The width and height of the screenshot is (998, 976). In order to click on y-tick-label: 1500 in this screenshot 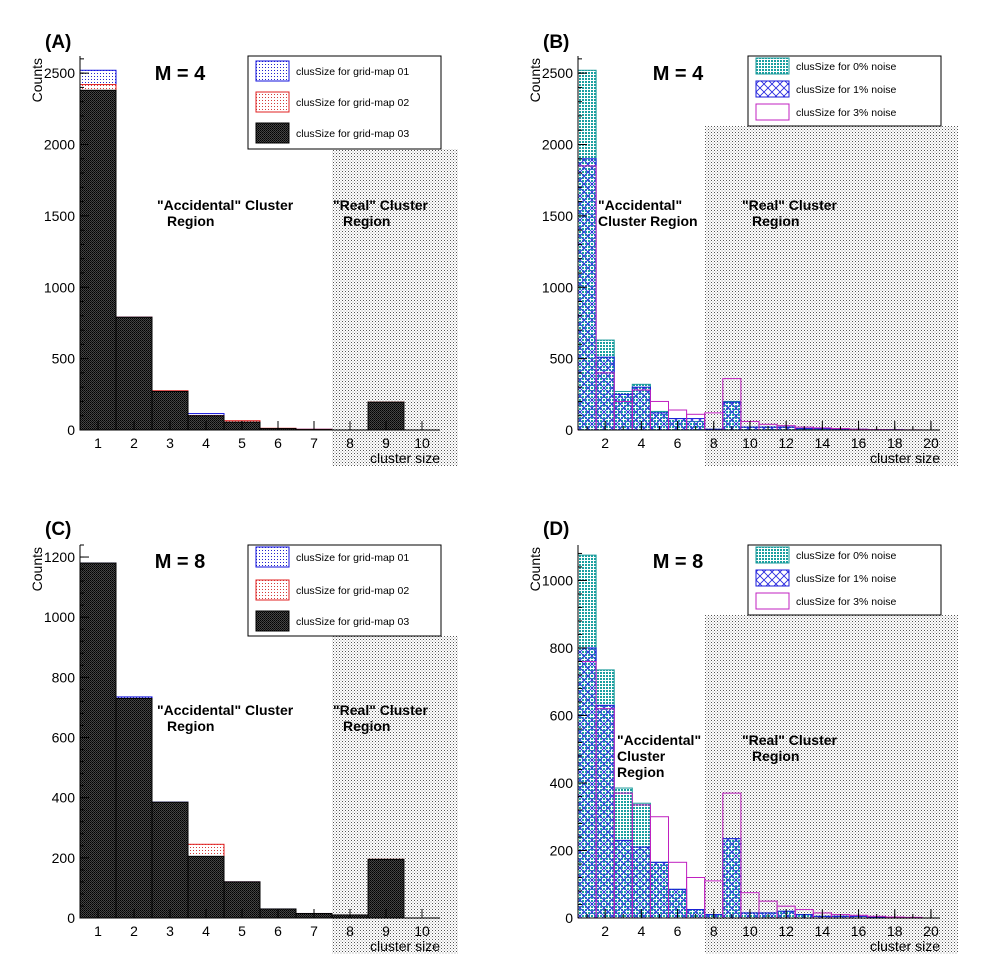, I will do `click(59, 216)`.